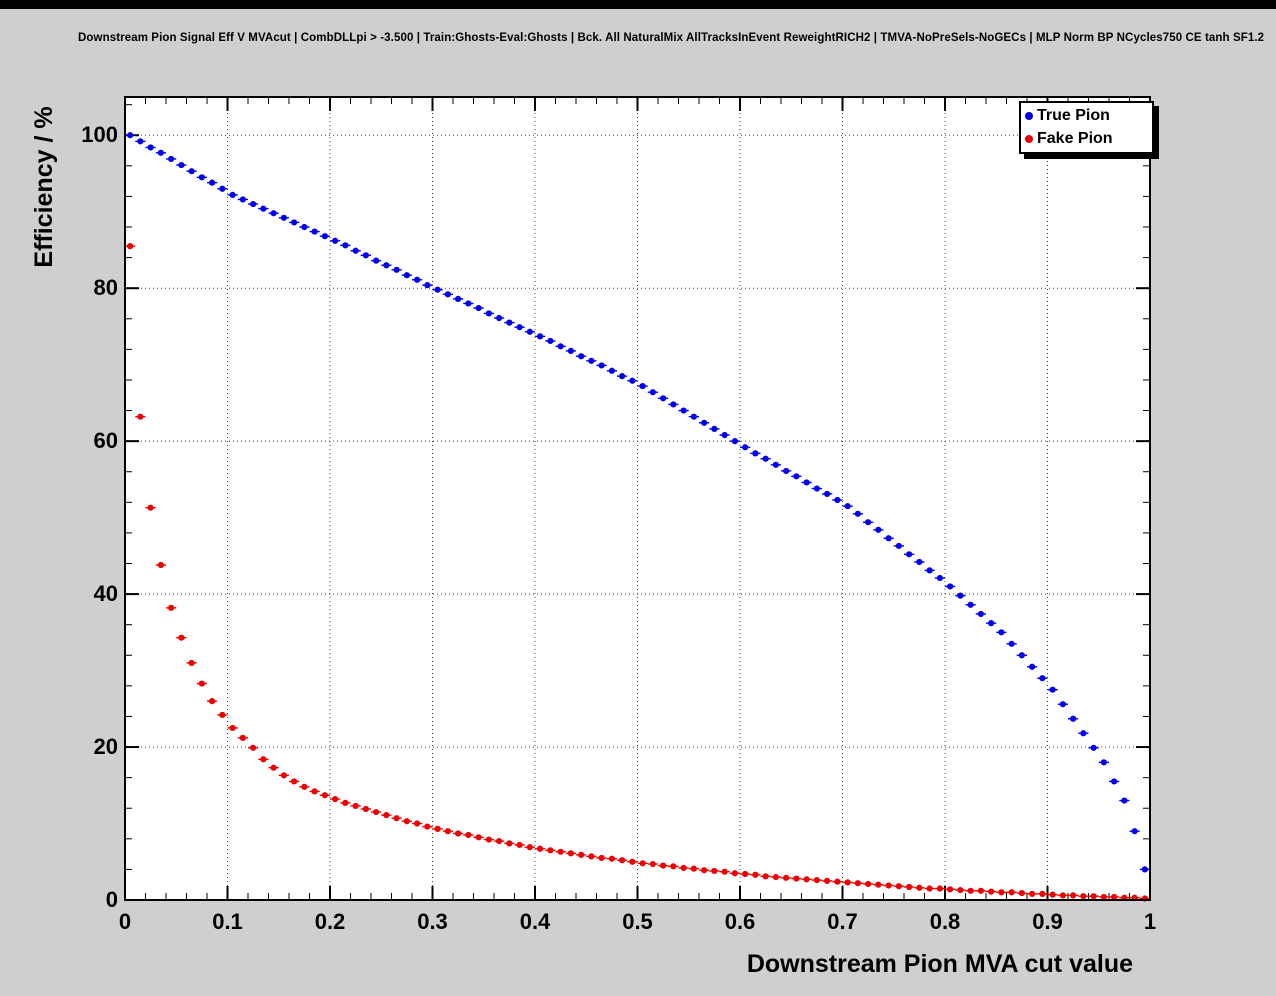 This screenshot has width=1276, height=996. I want to click on x-tick-label-0.4: 0.4, so click(535, 921).